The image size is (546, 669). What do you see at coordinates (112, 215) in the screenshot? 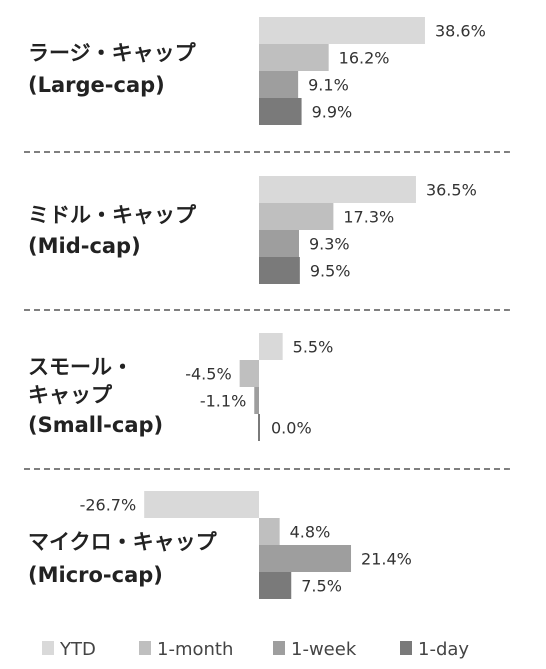
I see `category-label: ミドル・キャップ` at bounding box center [112, 215].